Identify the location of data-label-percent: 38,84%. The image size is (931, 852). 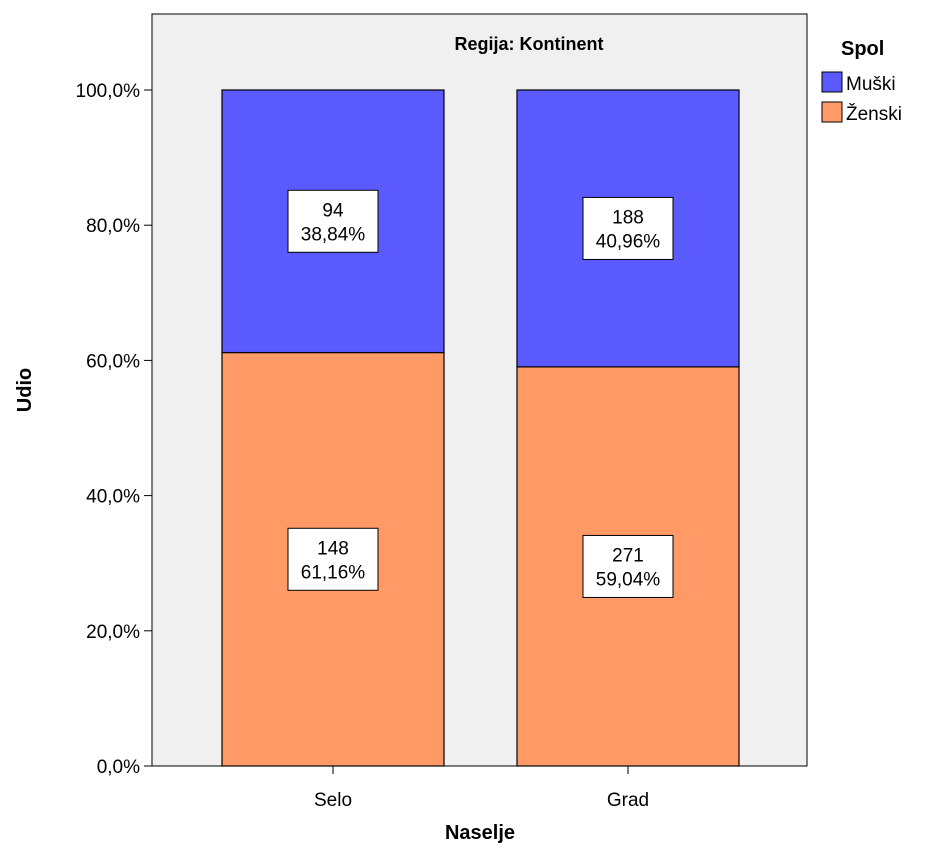
(333, 234).